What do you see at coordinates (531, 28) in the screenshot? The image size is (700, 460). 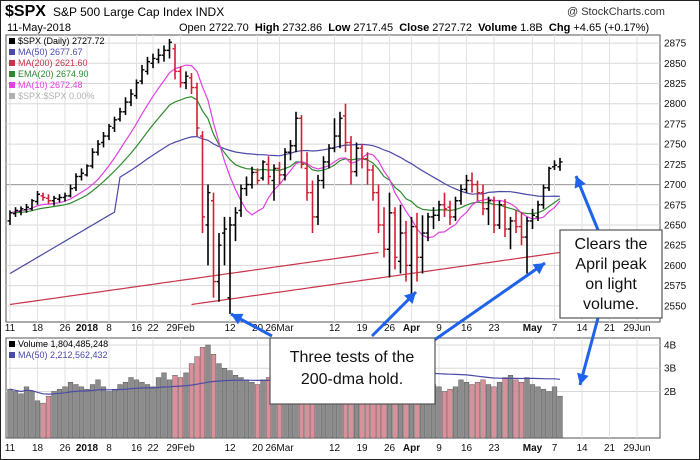 I see `volume-value: 1.8B` at bounding box center [531, 28].